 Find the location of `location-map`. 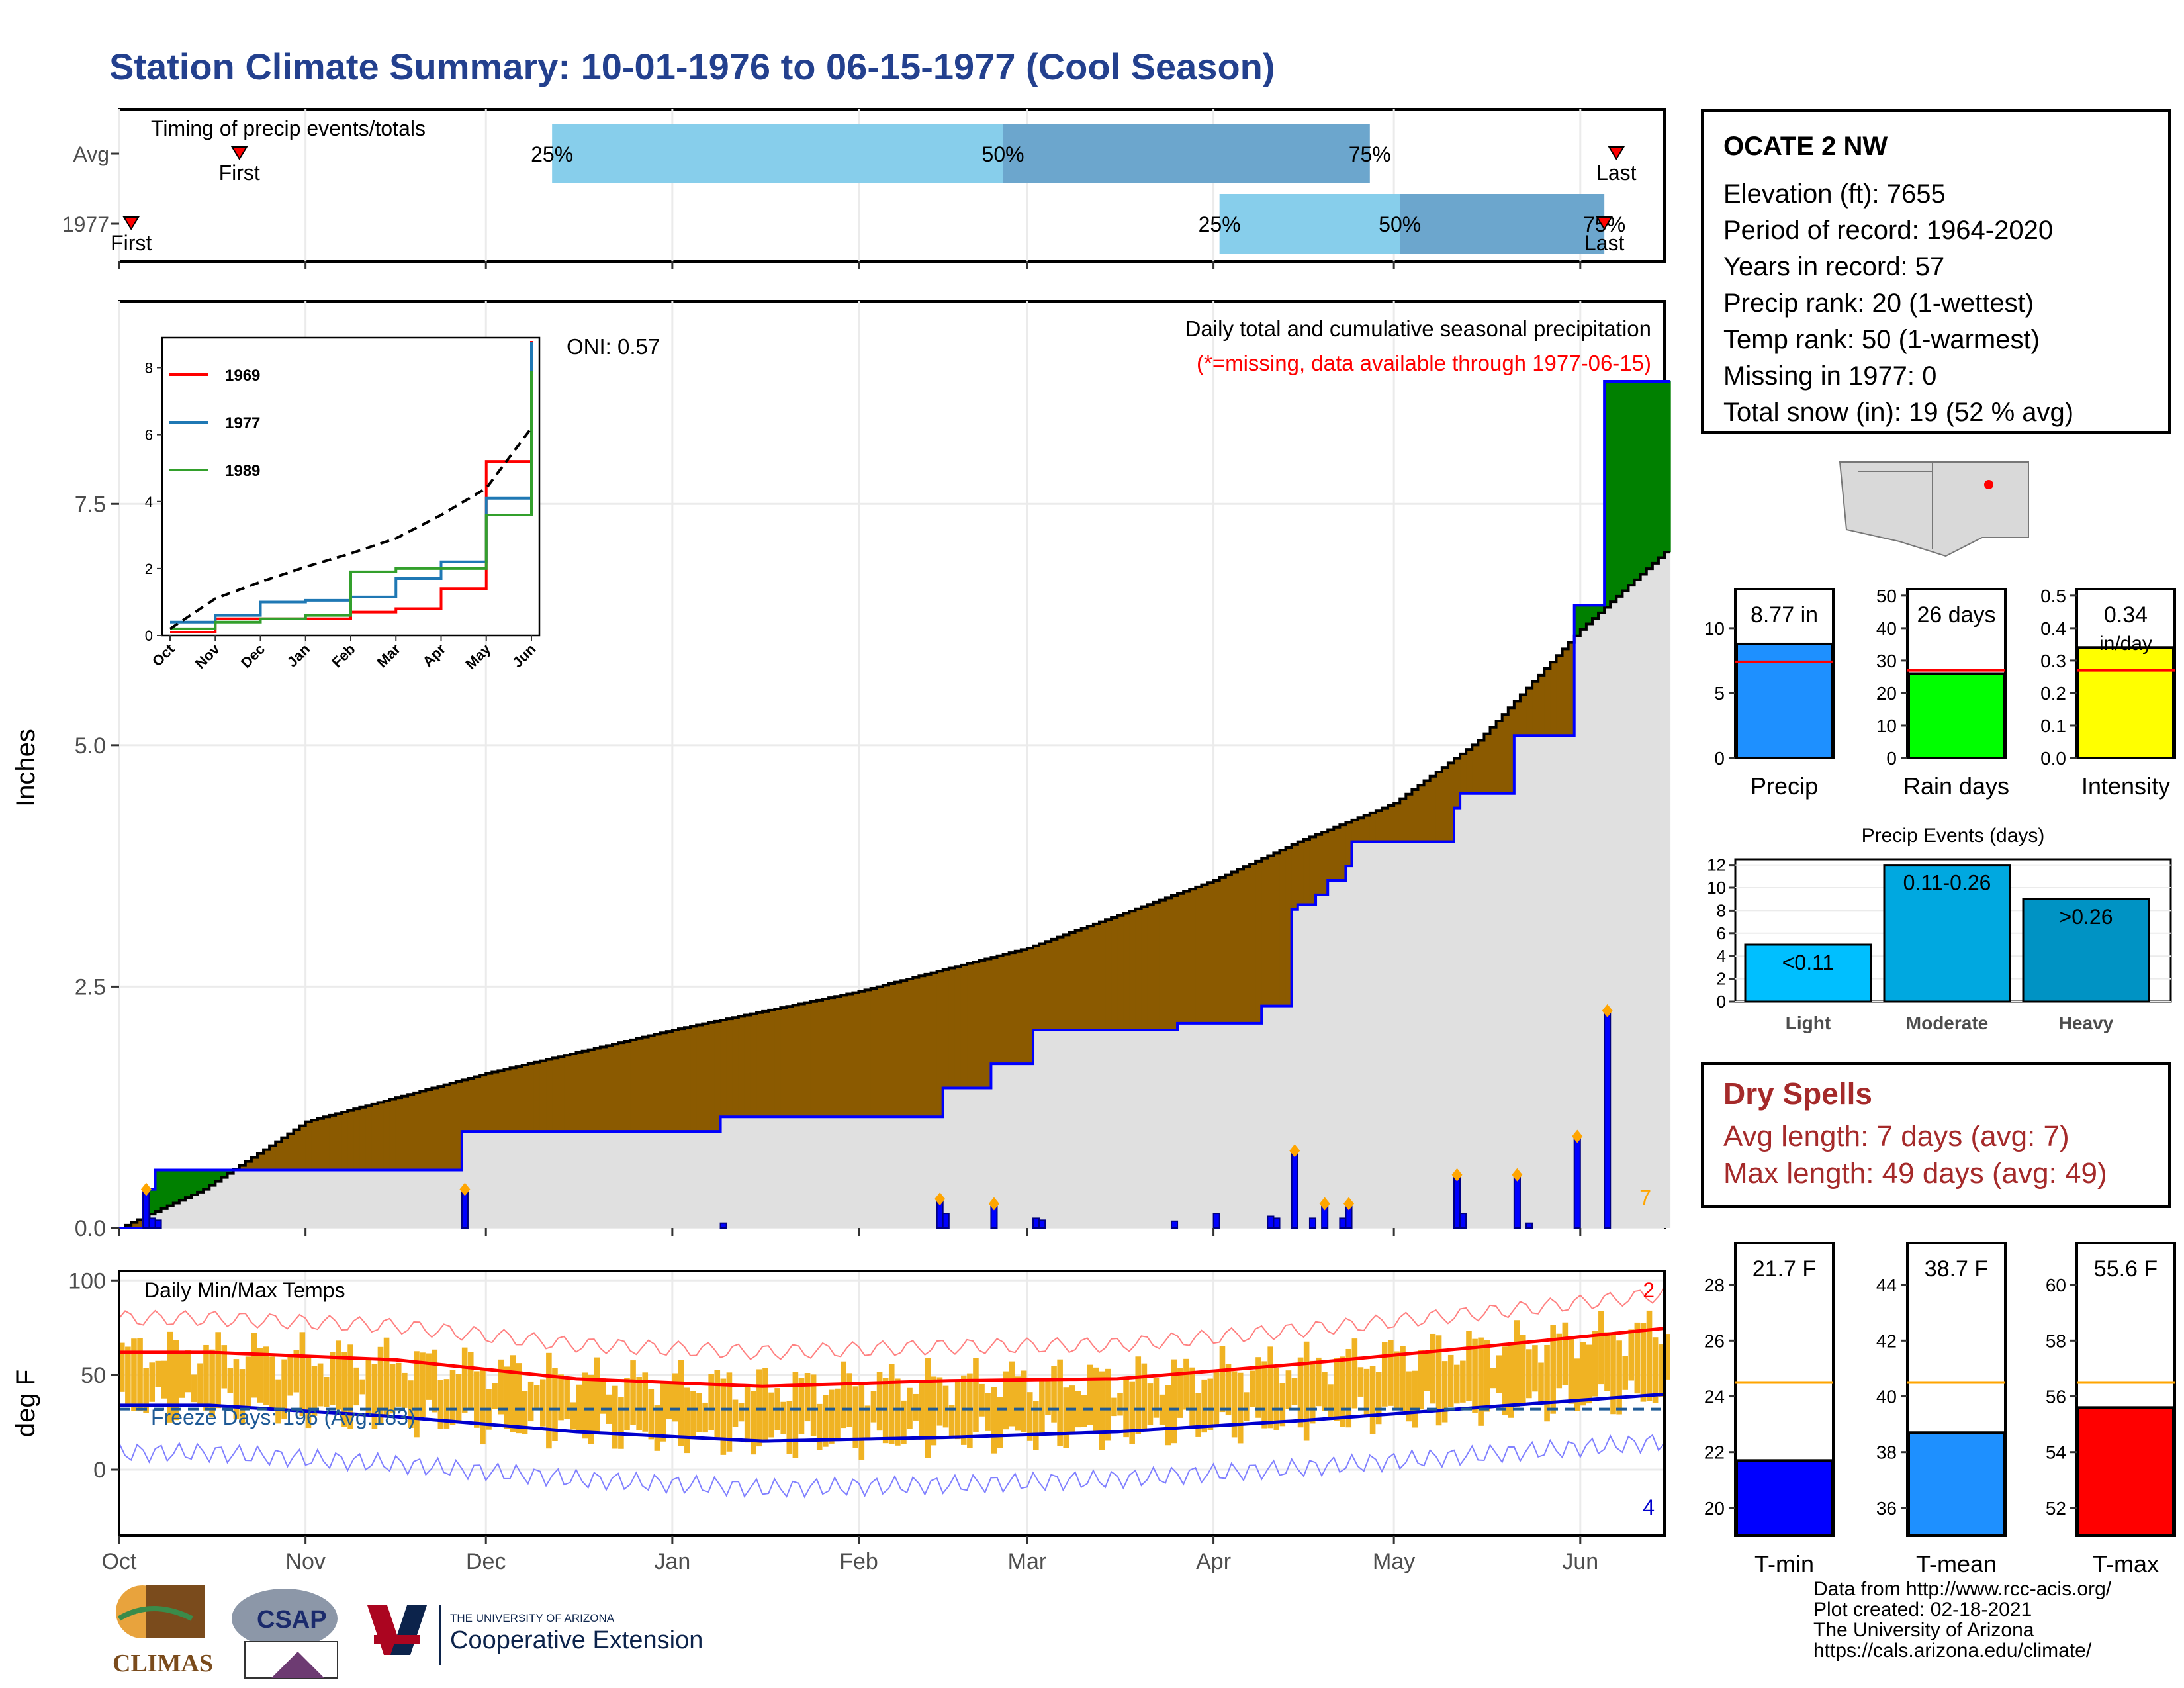

location-map is located at coordinates (1934, 509).